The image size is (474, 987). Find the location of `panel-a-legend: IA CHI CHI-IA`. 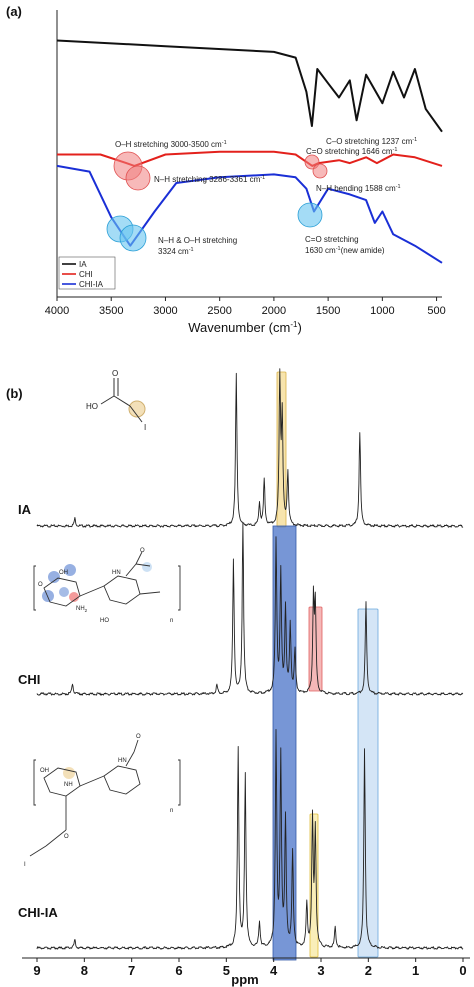

panel-a-legend: IA CHI CHI-IA is located at coordinates (87, 273).